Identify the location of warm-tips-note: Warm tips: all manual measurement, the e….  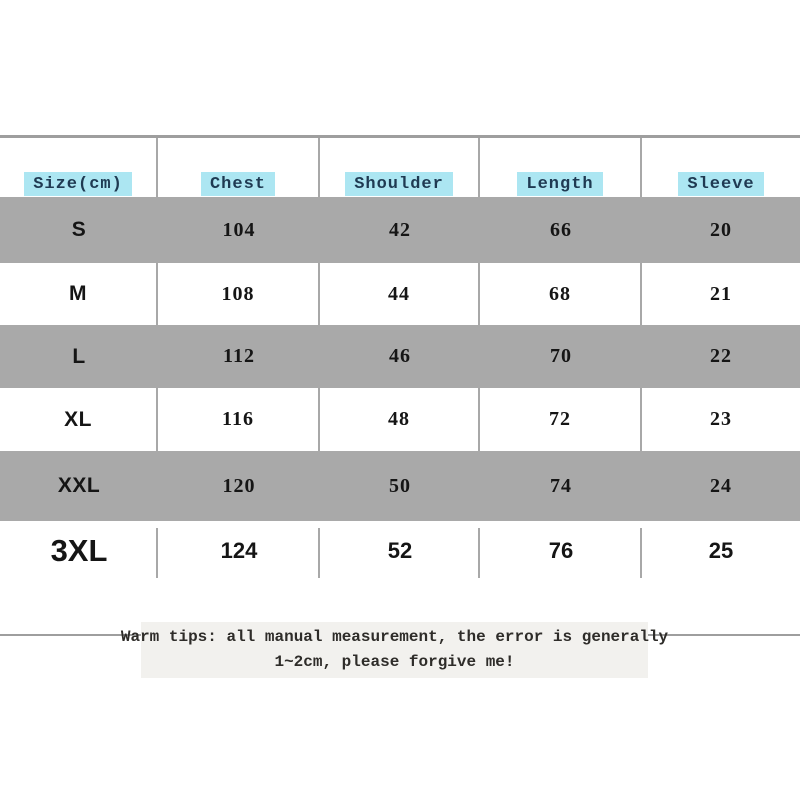
(394, 650).